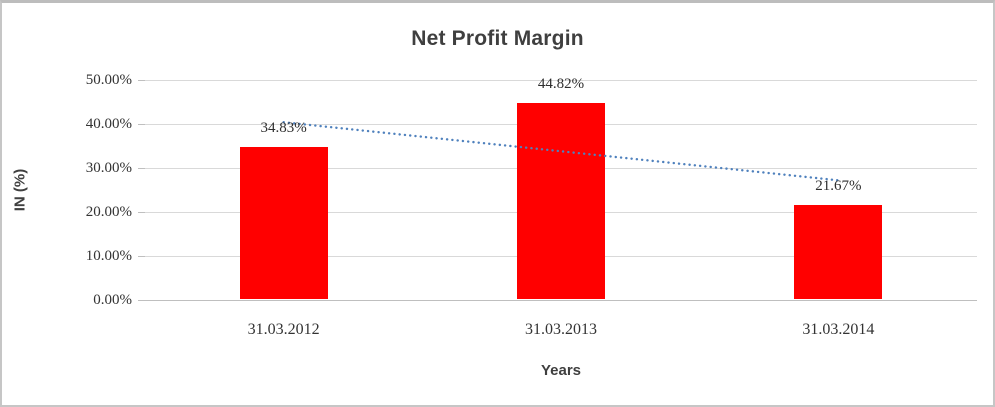 Image resolution: width=995 pixels, height=407 pixels. Describe the element at coordinates (108, 212) in the screenshot. I see `y-tick-label: 20.00%` at that location.